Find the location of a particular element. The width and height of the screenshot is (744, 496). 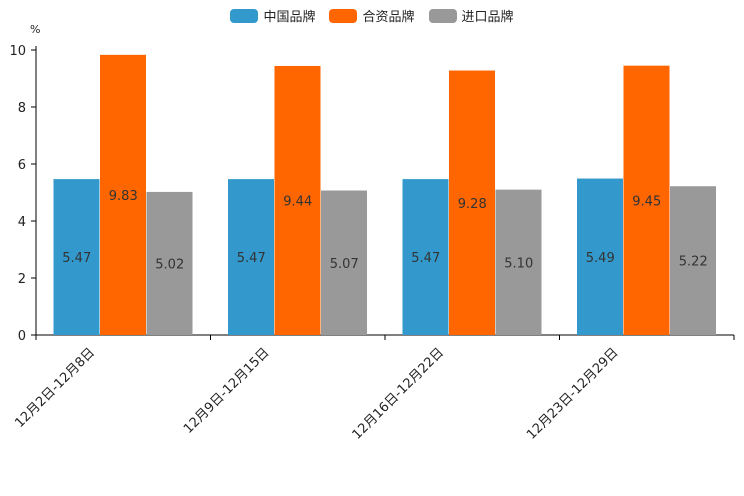

y-tick-label: 6 is located at coordinates (22, 165).